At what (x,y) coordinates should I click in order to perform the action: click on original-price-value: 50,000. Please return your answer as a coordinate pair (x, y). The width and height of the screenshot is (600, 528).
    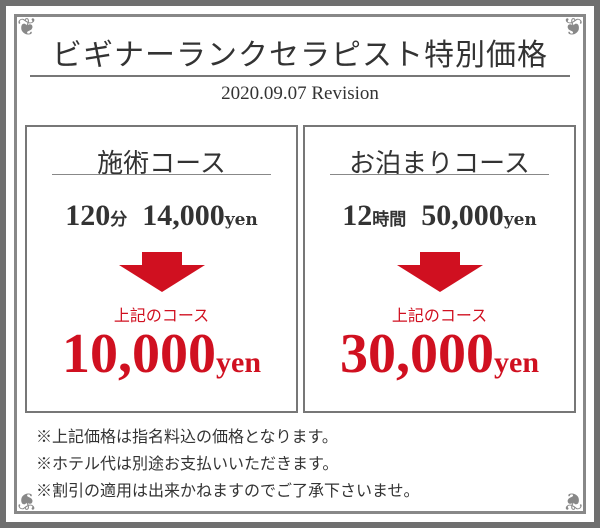
    Looking at the image, I should click on (462, 215).